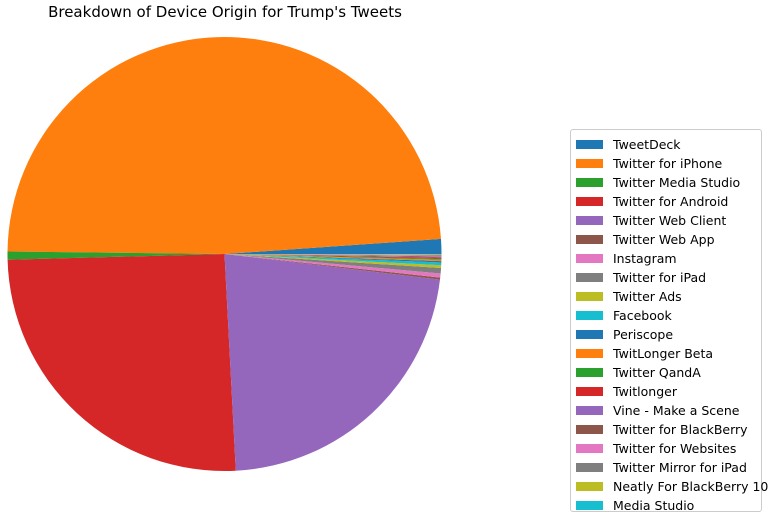 Image resolution: width=769 pixels, height=521 pixels. I want to click on pie-slice-twitter-mirror-for-ipad, so click(333, 255).